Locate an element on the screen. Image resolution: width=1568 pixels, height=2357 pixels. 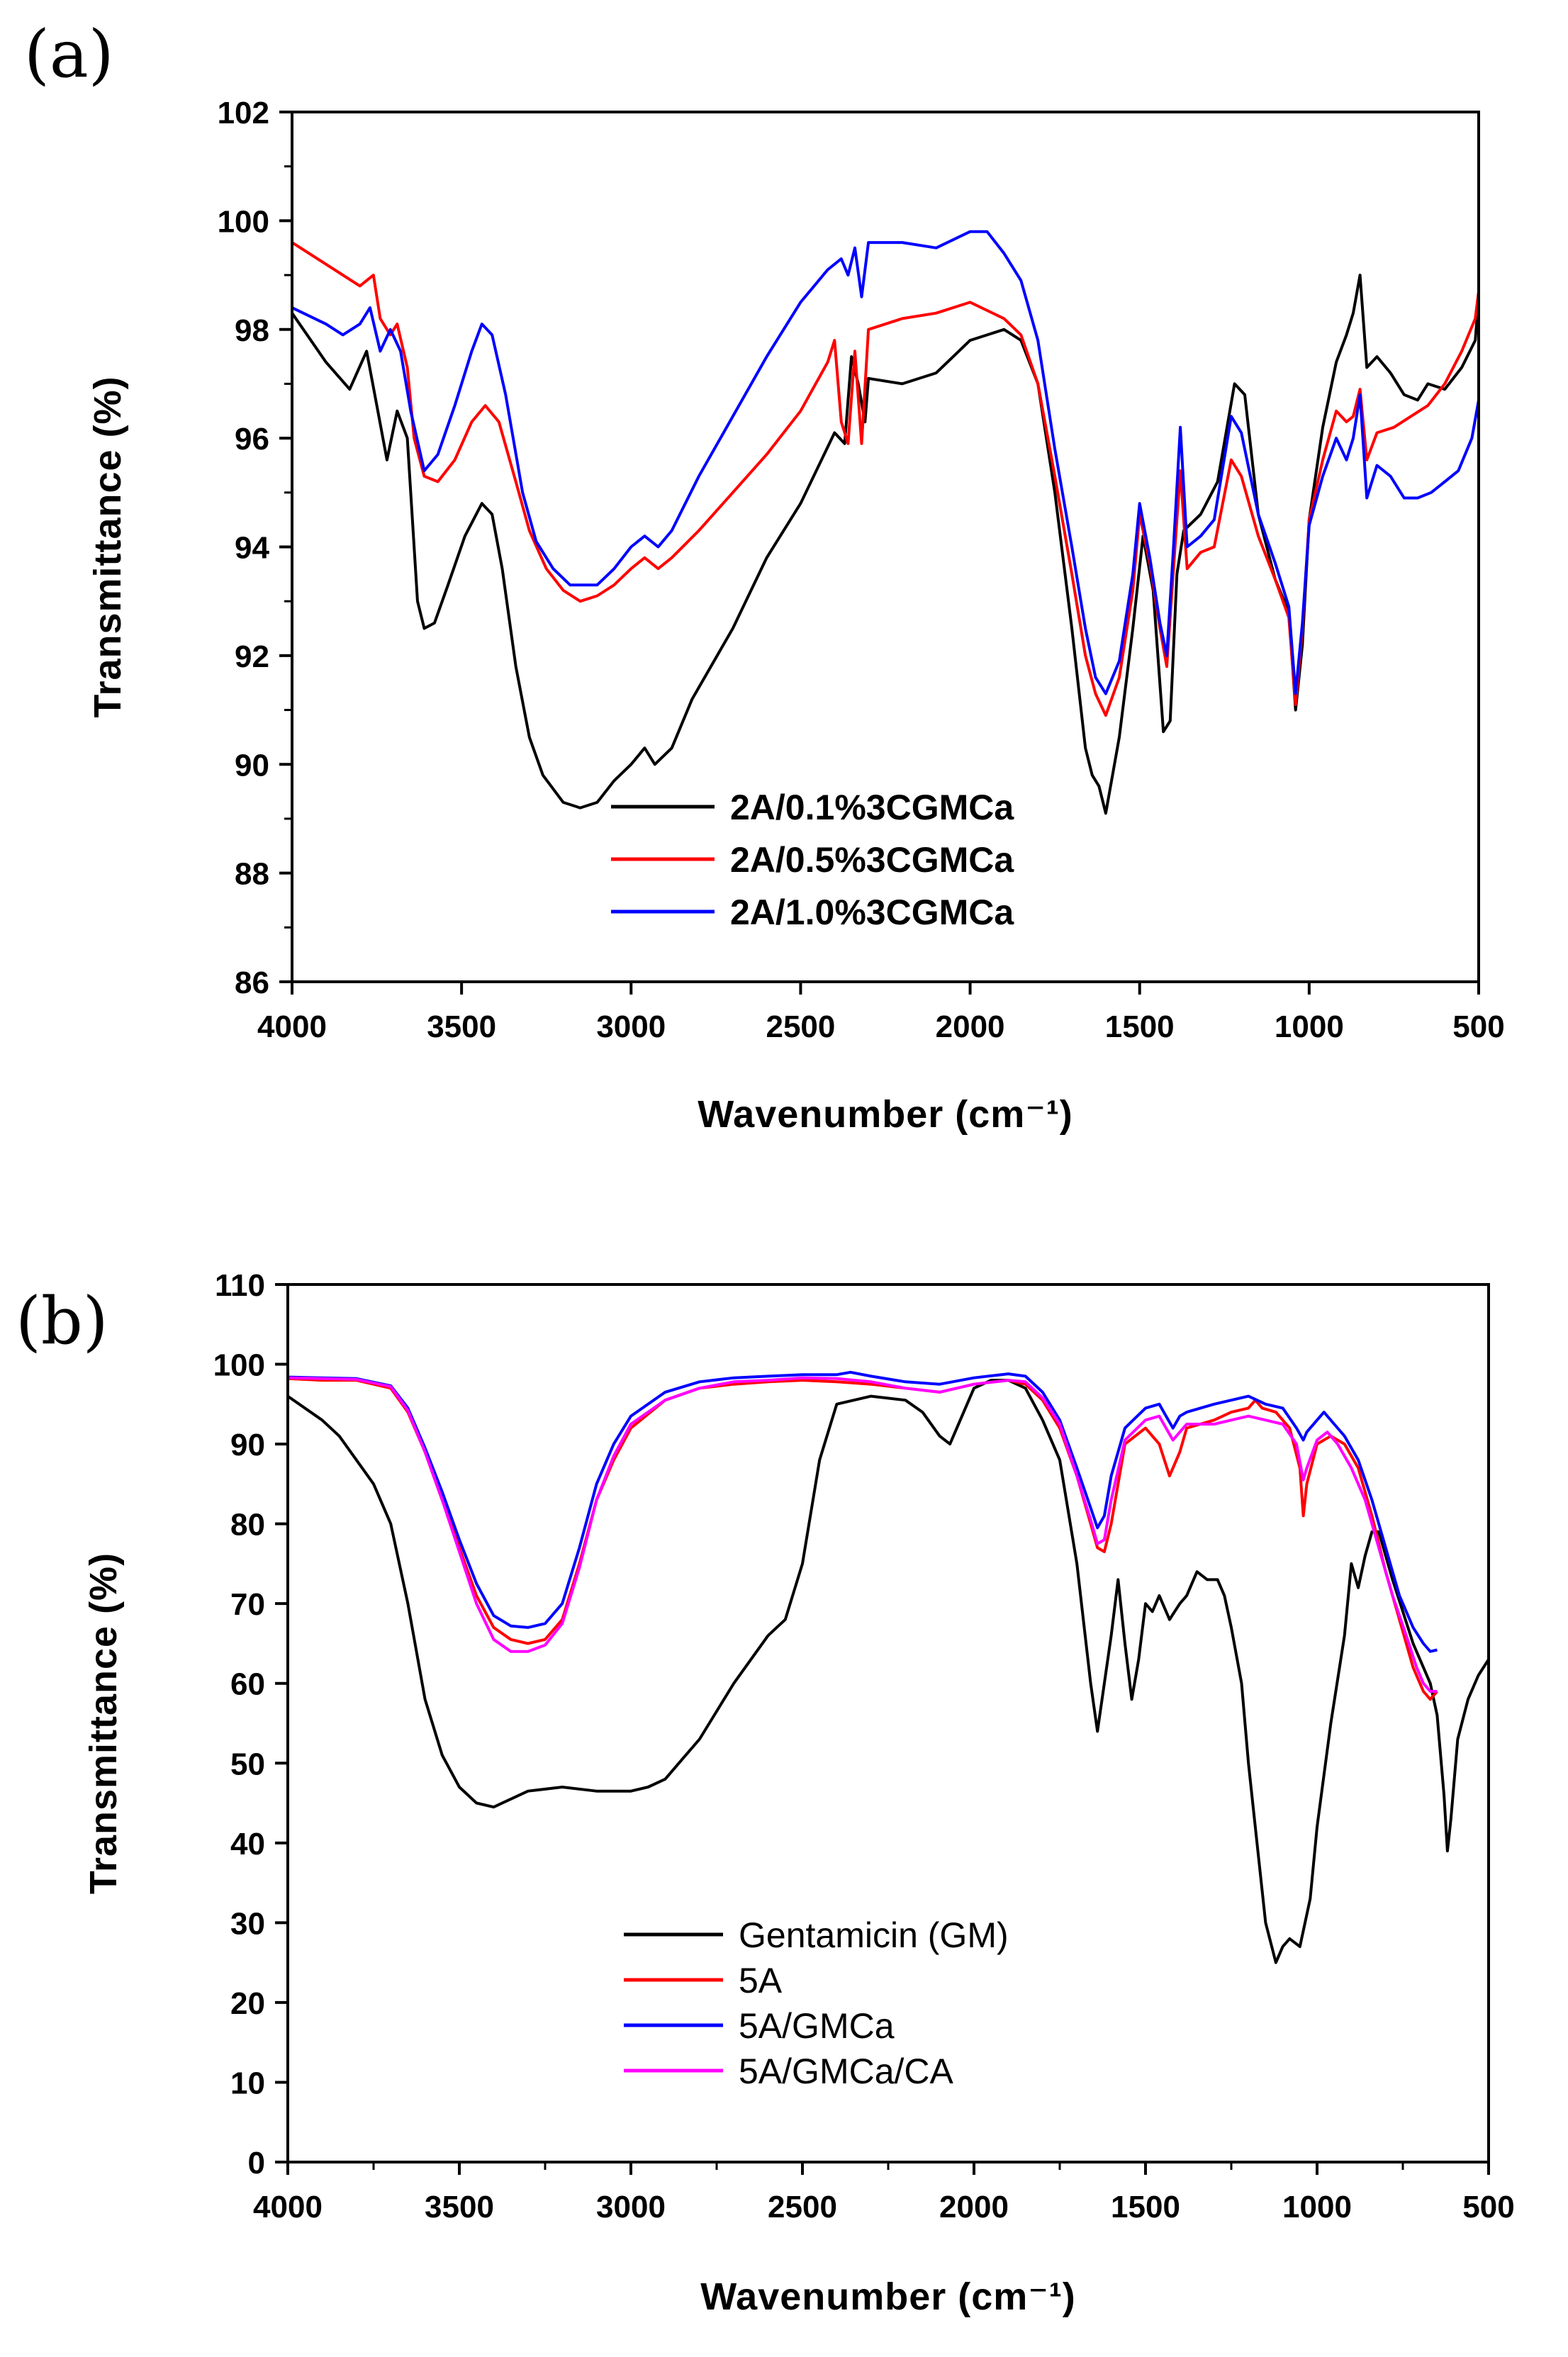
y-tick-label: 80 is located at coordinates (247, 1525).